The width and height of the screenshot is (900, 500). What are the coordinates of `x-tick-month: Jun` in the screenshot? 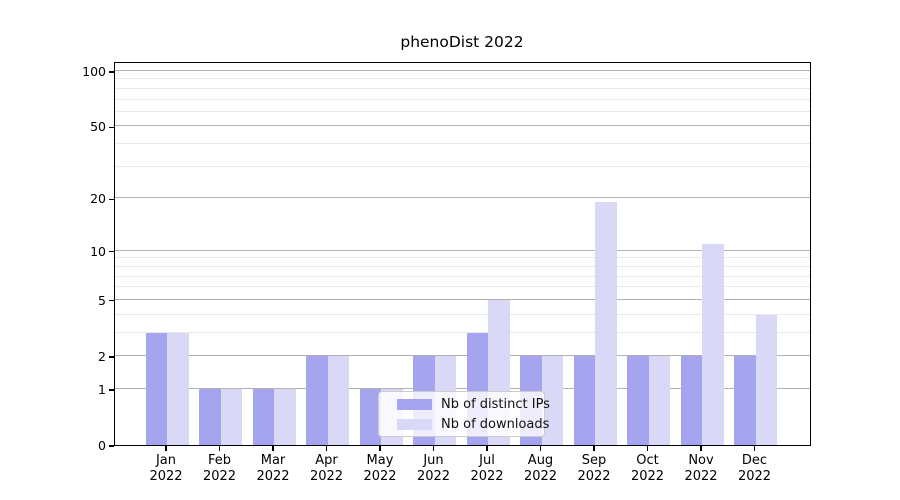 It's located at (433, 460).